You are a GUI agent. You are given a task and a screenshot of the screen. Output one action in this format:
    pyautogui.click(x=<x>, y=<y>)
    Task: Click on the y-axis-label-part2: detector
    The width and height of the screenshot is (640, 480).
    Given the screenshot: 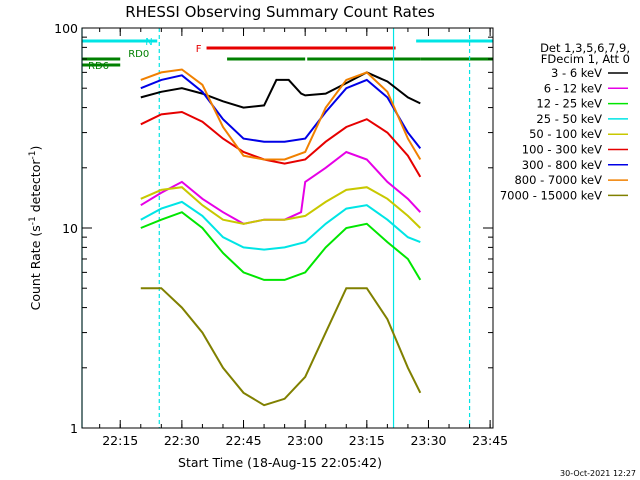 What is the action you would take?
    pyautogui.click(x=35, y=188)
    